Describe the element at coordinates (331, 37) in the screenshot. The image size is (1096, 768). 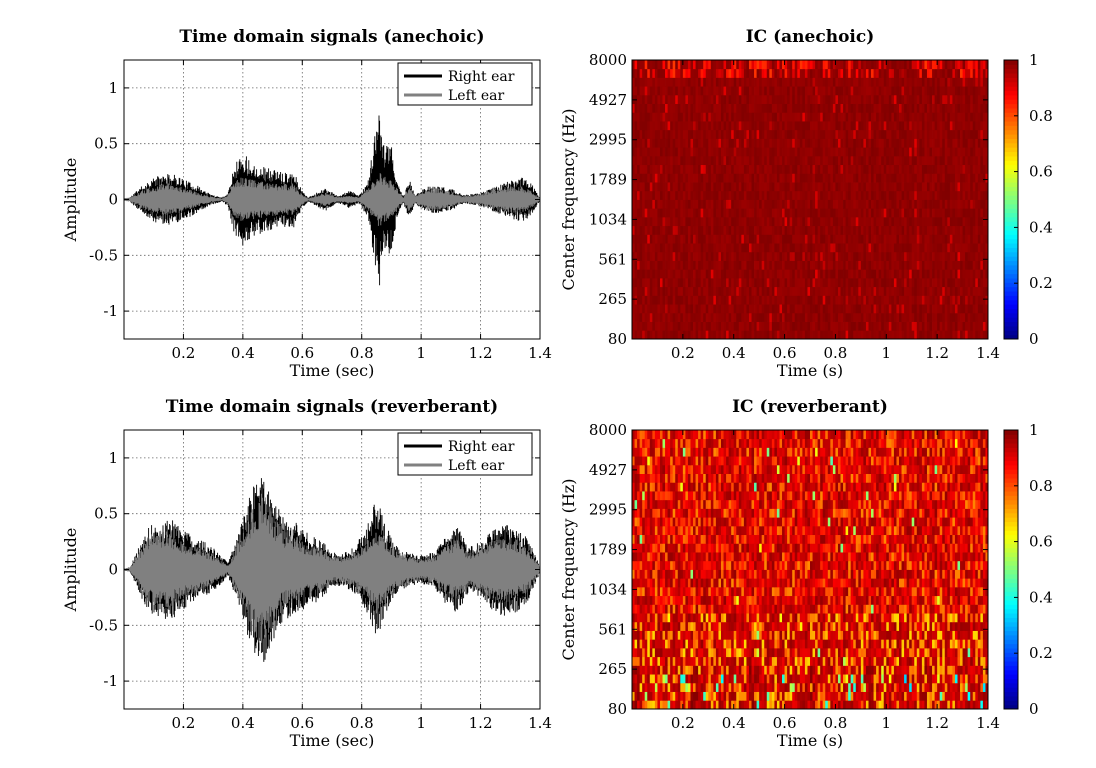
I see `chart-title: Time domain signals (anechoic)` at that location.